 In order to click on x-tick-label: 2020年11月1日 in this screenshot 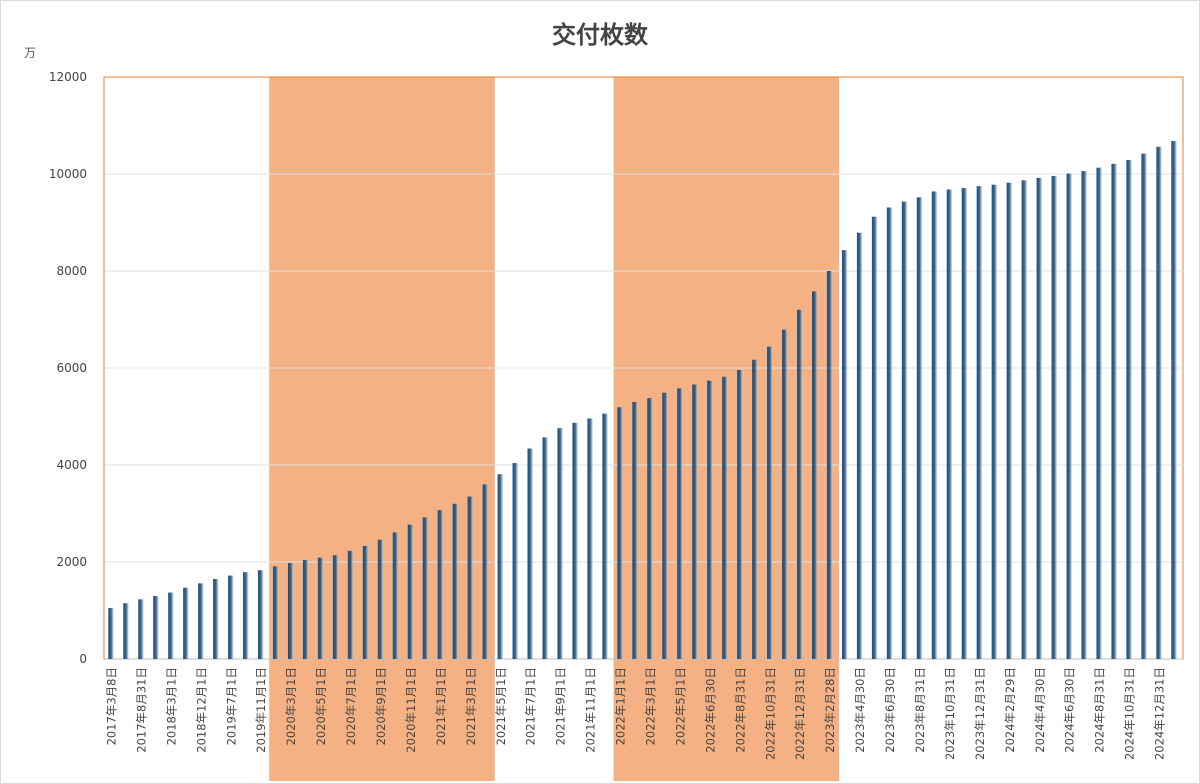, I will do `click(411, 710)`.